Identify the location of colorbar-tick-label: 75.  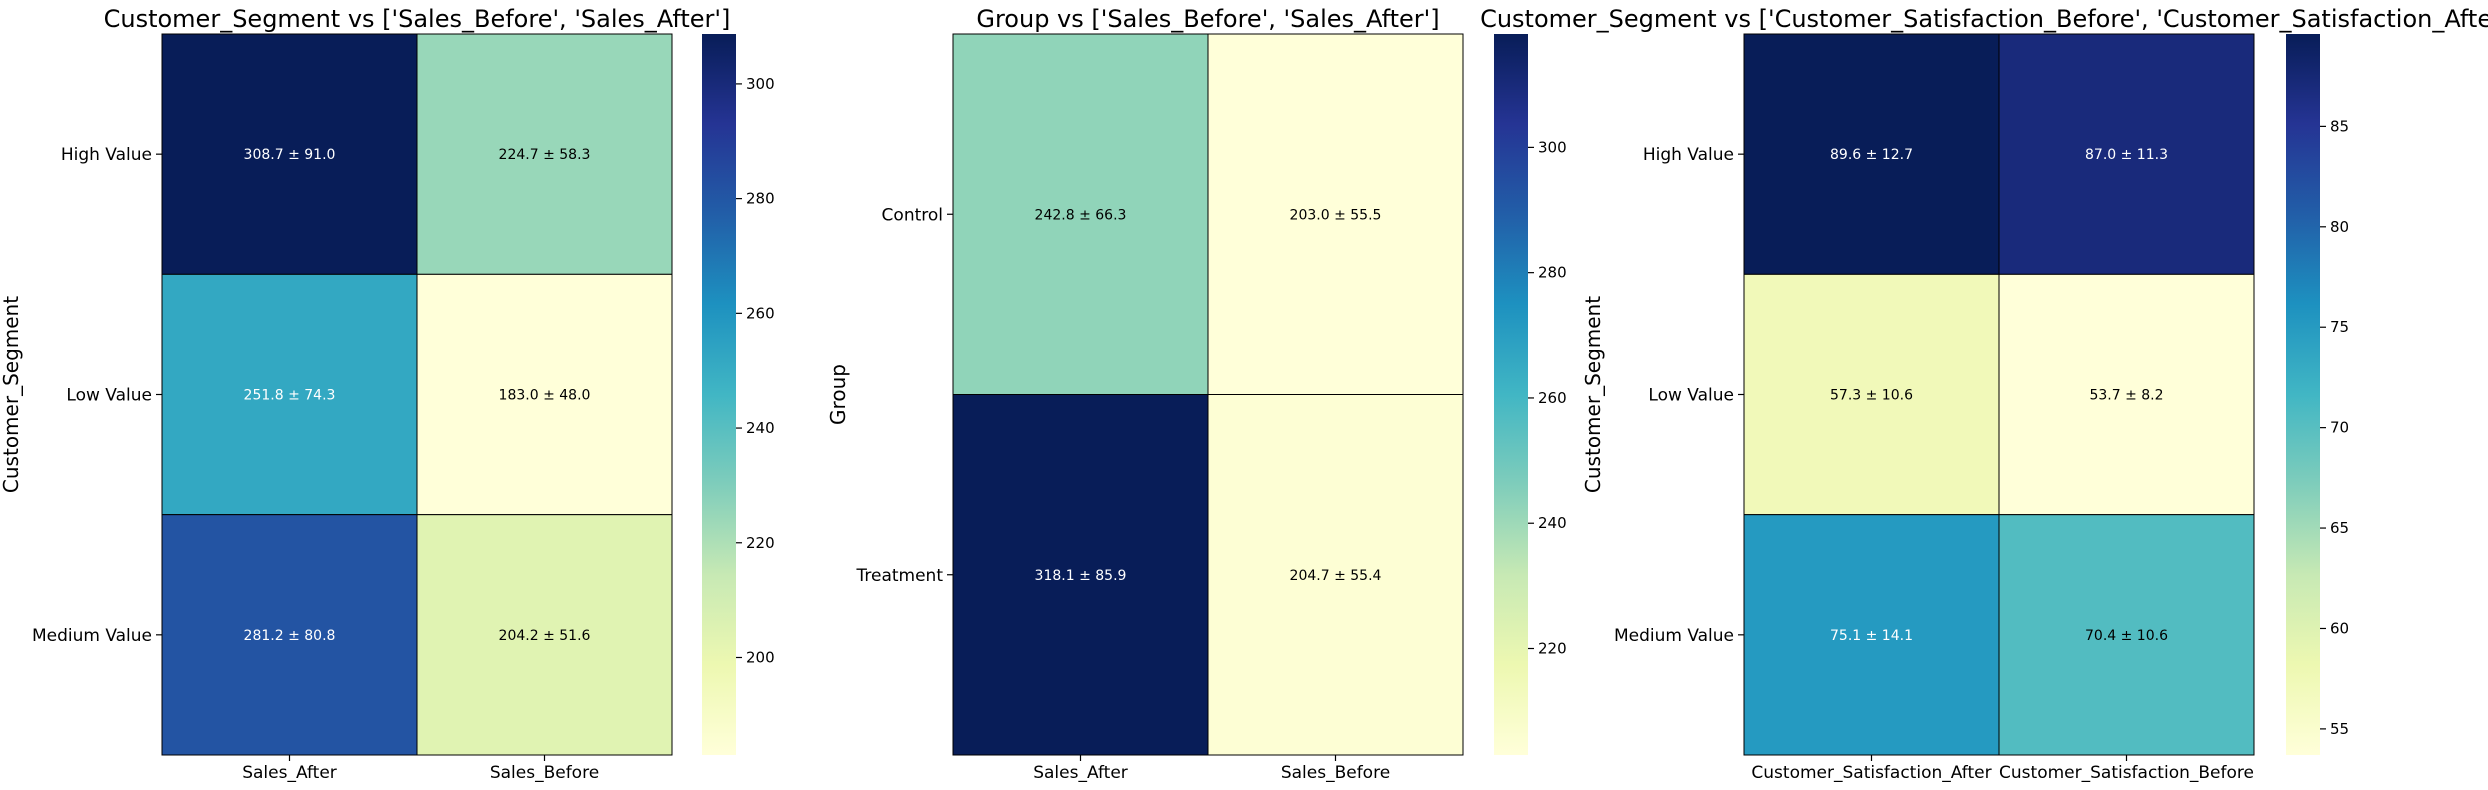
(2339, 327).